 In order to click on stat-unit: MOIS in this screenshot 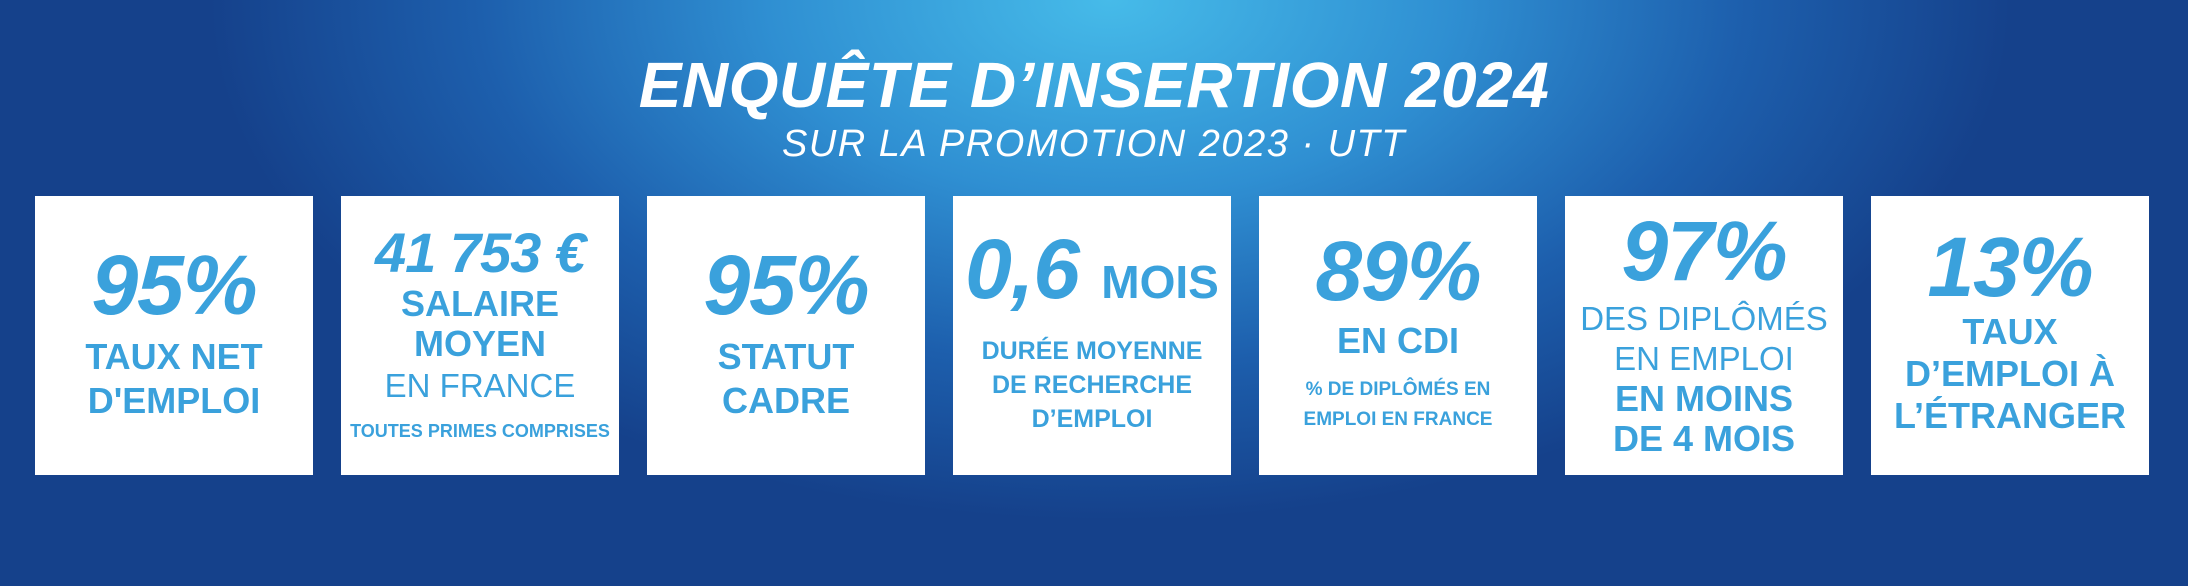, I will do `click(1160, 282)`.